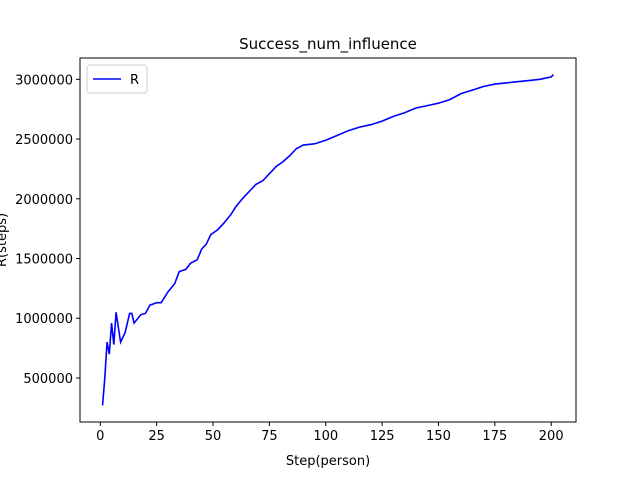 This screenshot has width=640, height=480. Describe the element at coordinates (5, 240) in the screenshot. I see `y-axis-label: R(steps)` at that location.